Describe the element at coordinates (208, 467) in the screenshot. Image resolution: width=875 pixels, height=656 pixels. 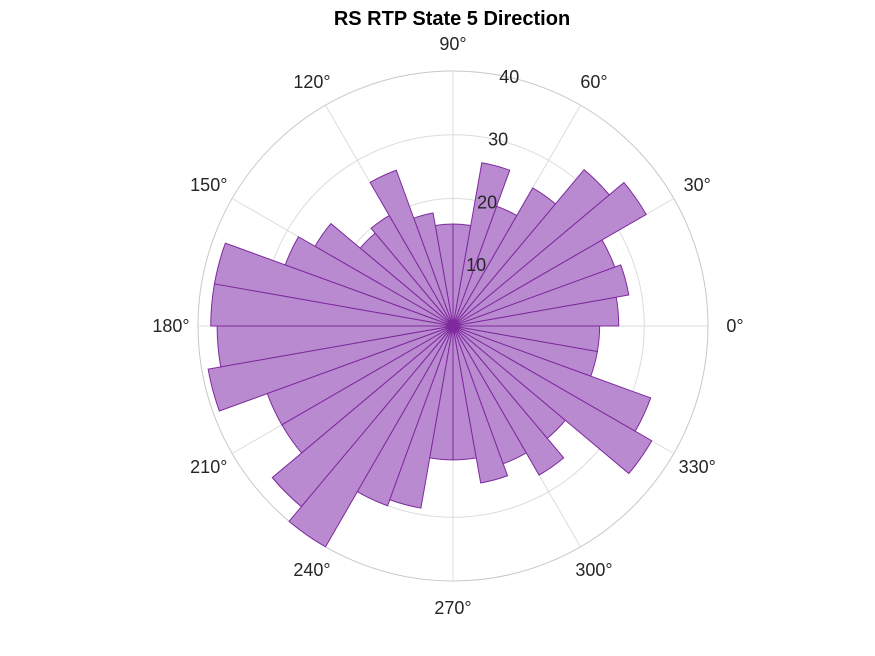
I see `theta-tick-label-210: 210°` at that location.